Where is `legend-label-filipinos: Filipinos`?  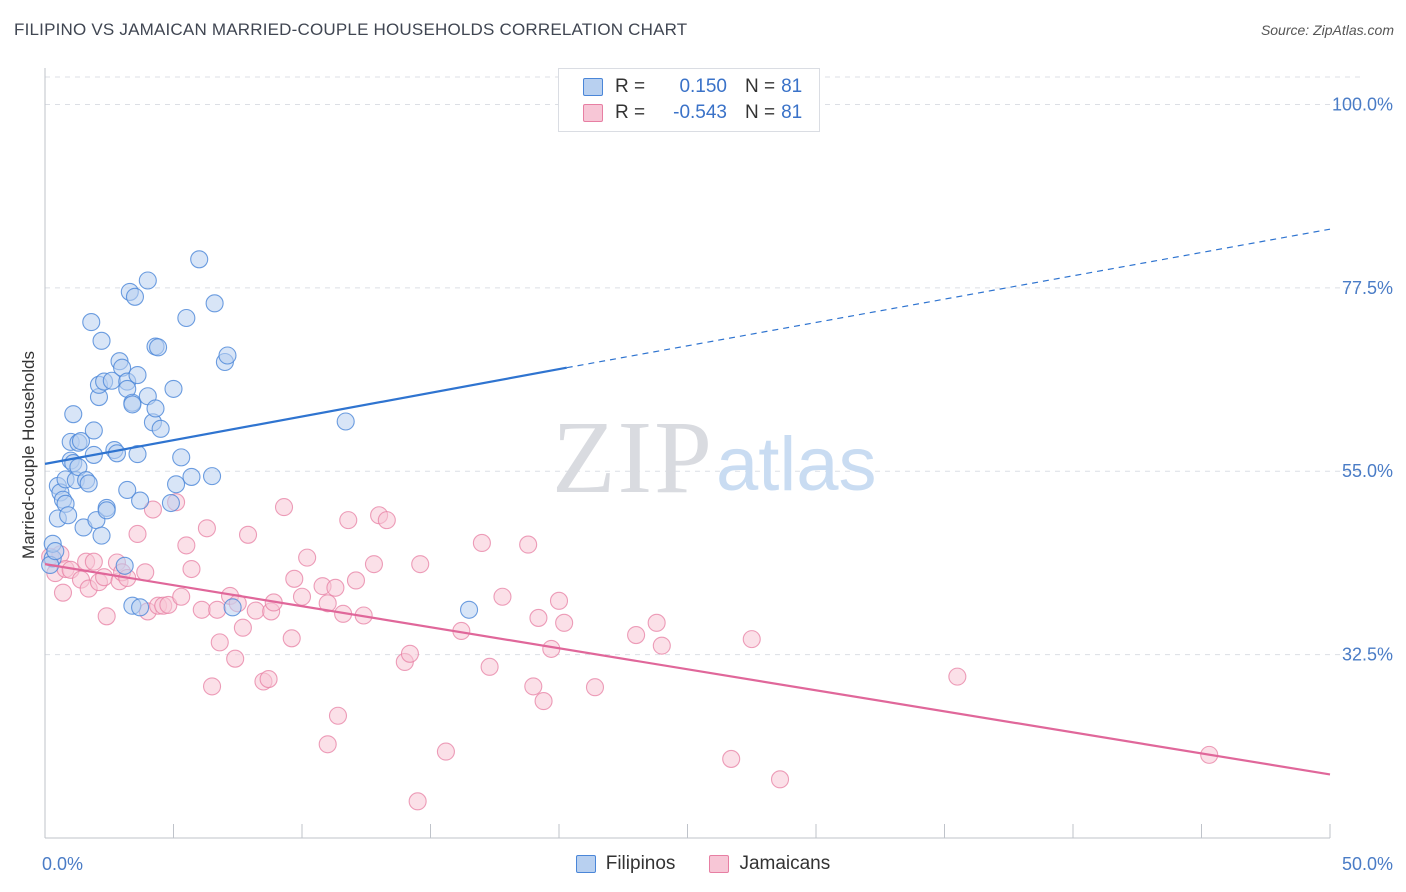
legend-label-filipinos: Filipinos is located at coordinates (640, 863).